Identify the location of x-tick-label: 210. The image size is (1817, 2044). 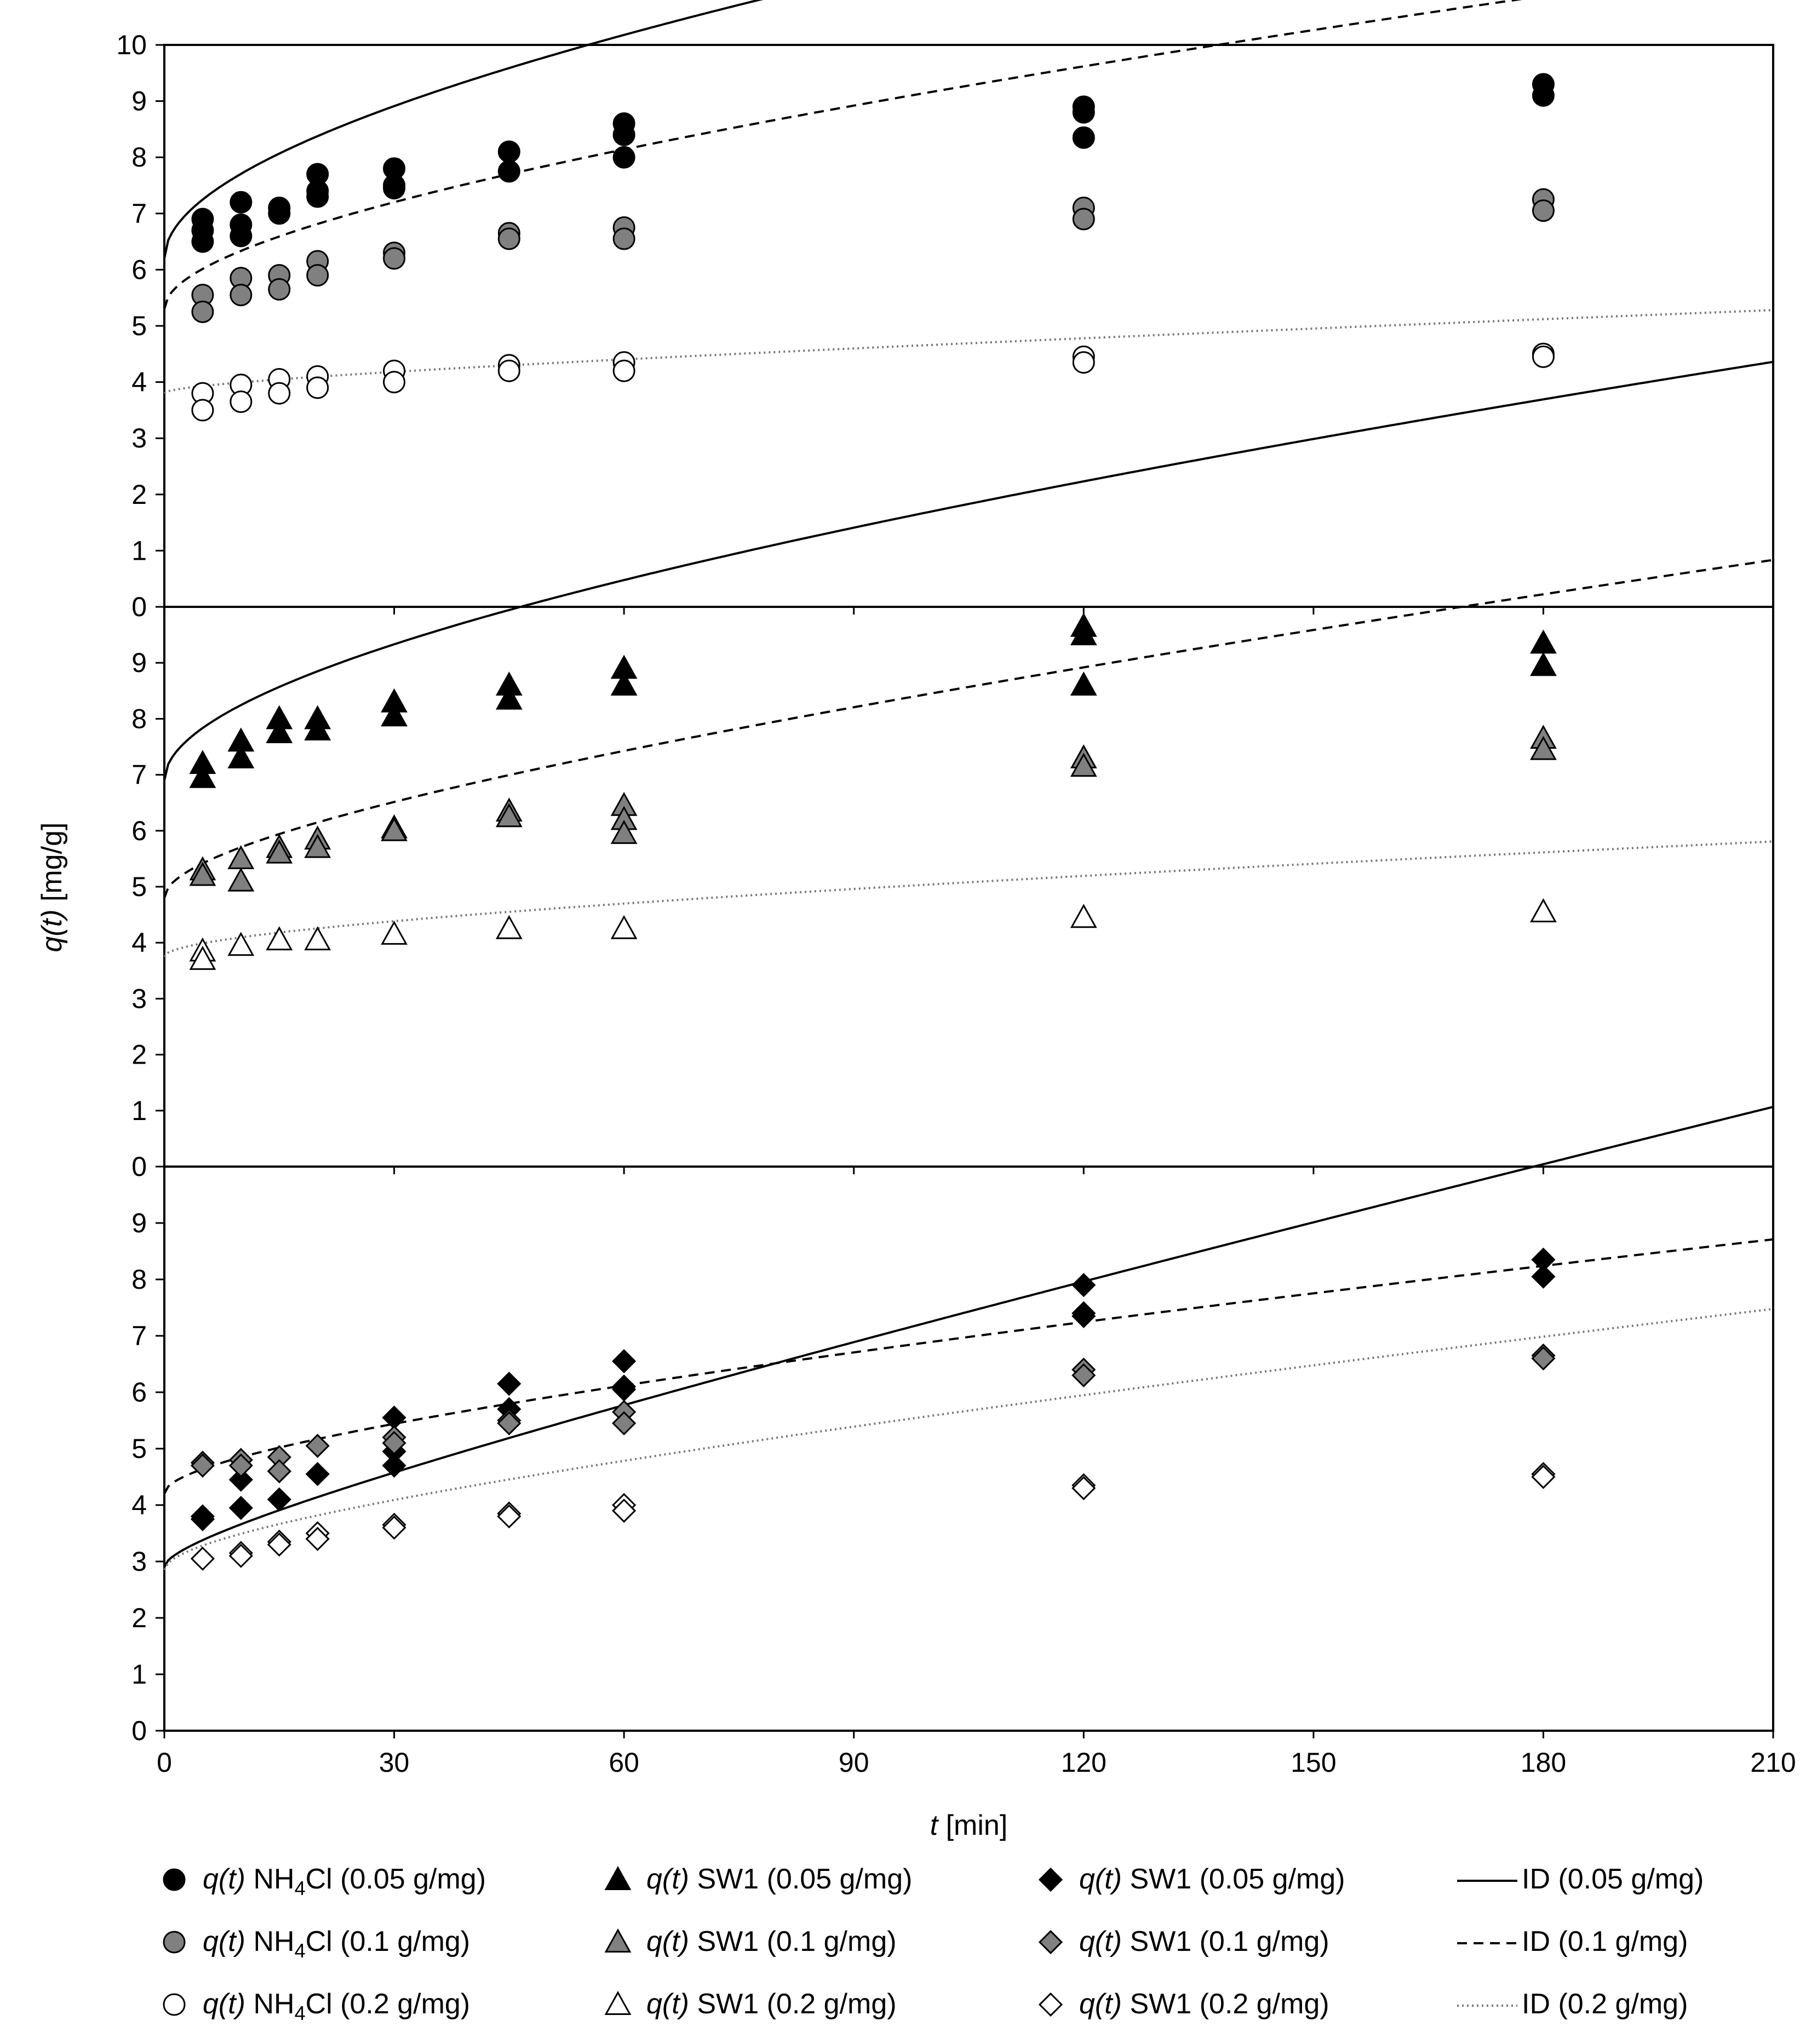
(1773, 1763).